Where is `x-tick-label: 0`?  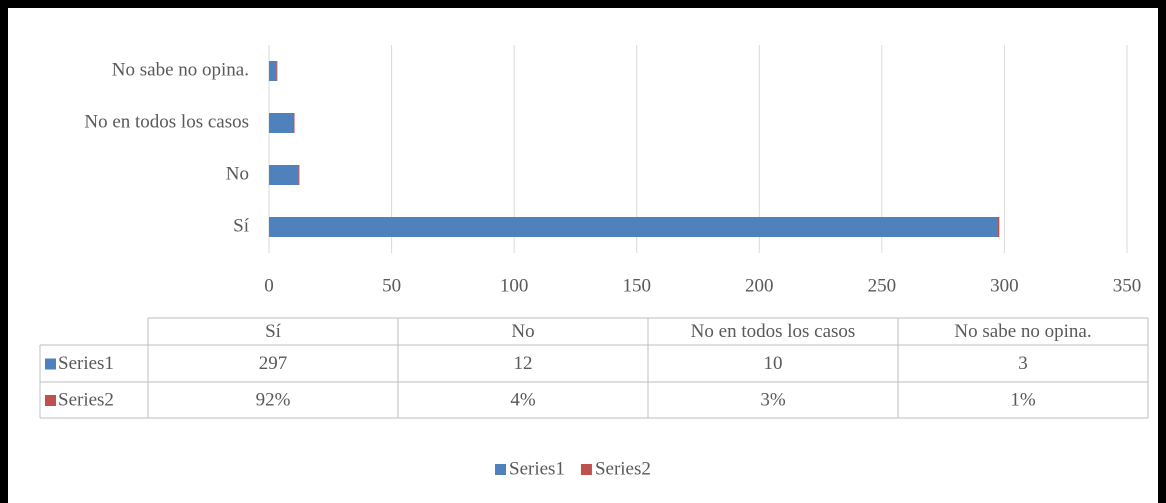
x-tick-label: 0 is located at coordinates (269, 285).